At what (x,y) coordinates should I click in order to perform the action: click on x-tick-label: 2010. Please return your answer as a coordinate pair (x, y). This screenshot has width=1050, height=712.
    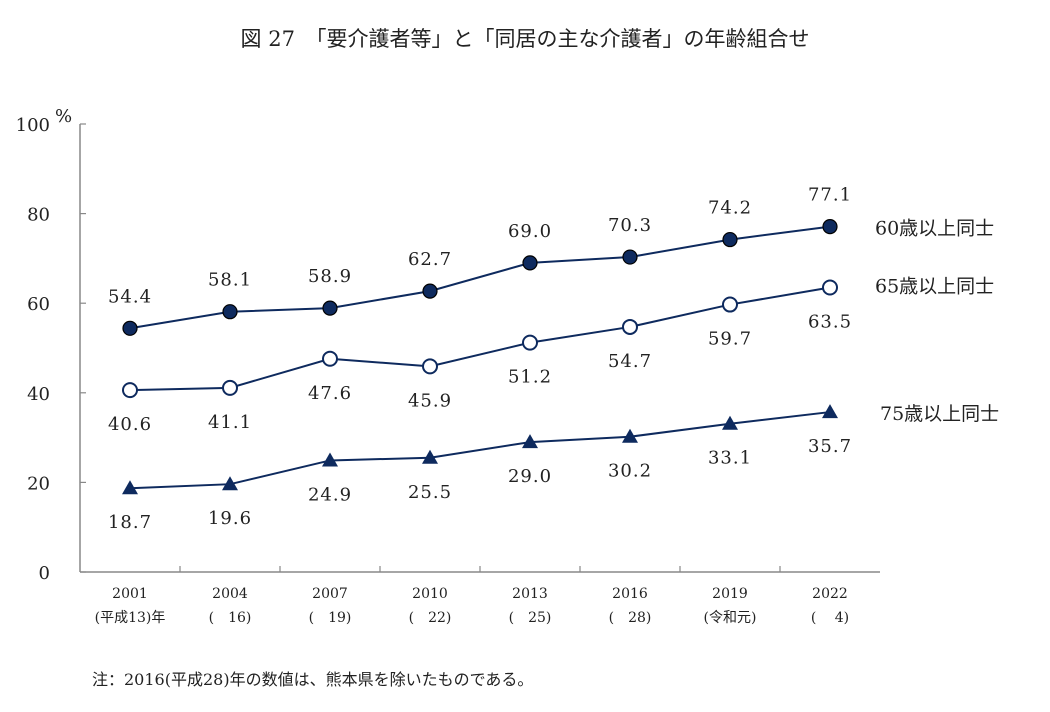
    Looking at the image, I should click on (430, 594).